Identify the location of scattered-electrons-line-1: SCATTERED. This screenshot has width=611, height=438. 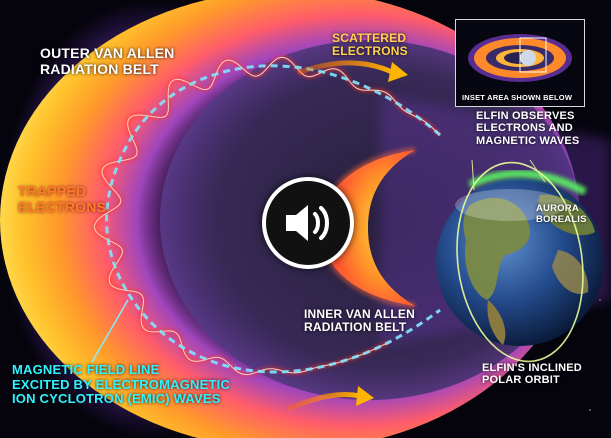
(369, 38).